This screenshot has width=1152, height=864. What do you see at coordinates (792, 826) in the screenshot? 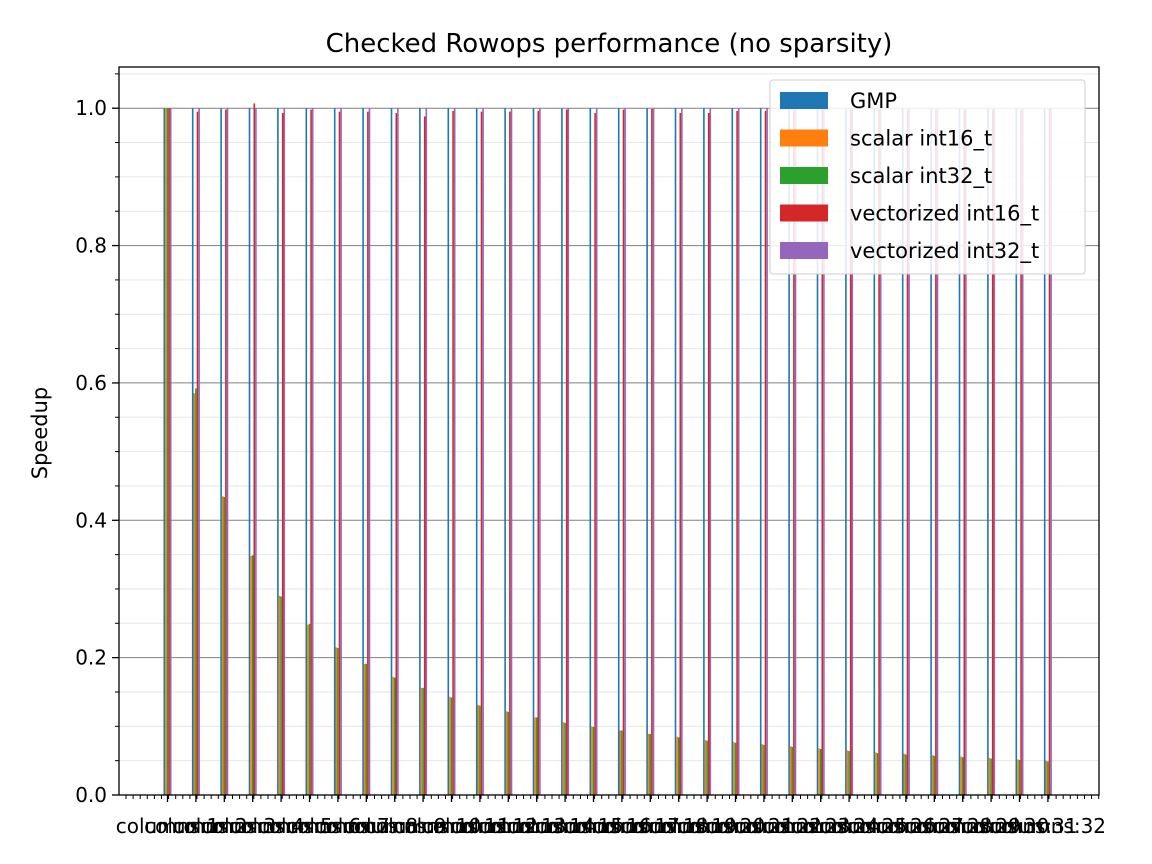
I see `x-tick-label: columns:23` at bounding box center [792, 826].